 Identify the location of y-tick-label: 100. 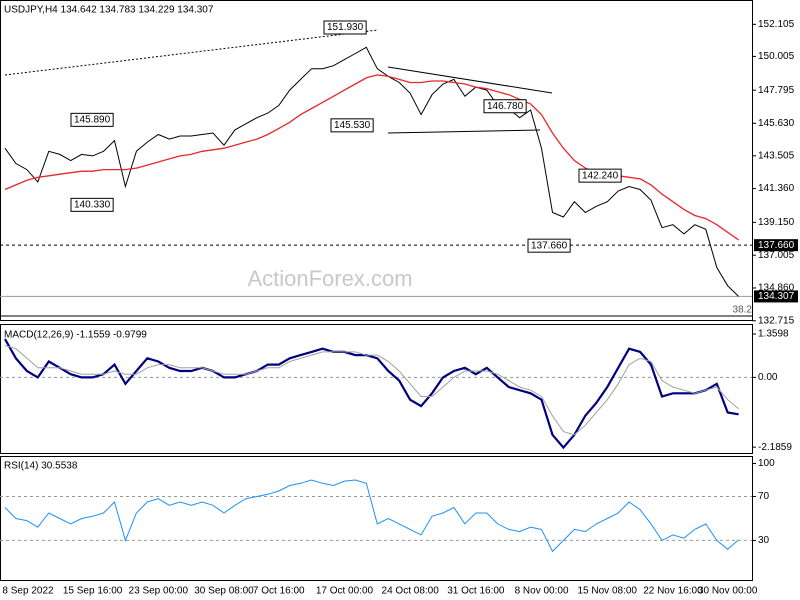
(766, 463).